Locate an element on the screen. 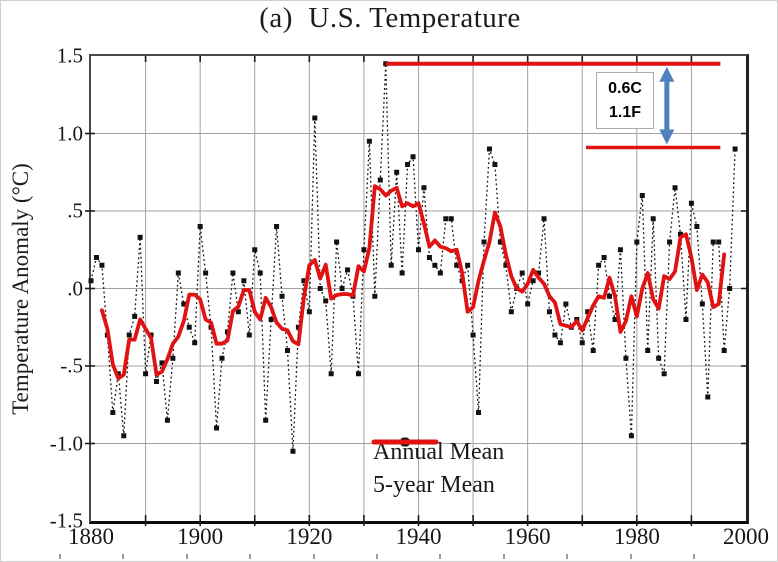  x-tick-label: 1880 is located at coordinates (91, 536).